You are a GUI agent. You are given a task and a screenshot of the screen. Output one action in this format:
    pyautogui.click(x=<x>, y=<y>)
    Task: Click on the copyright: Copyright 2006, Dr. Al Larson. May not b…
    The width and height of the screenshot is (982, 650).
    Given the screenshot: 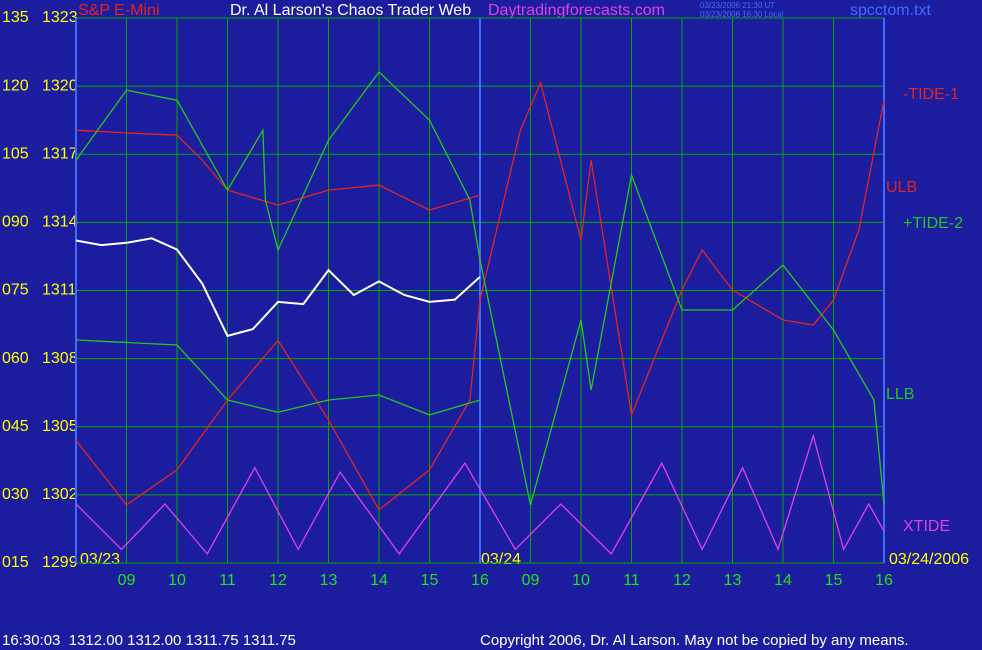 What is the action you would take?
    pyautogui.click(x=694, y=640)
    